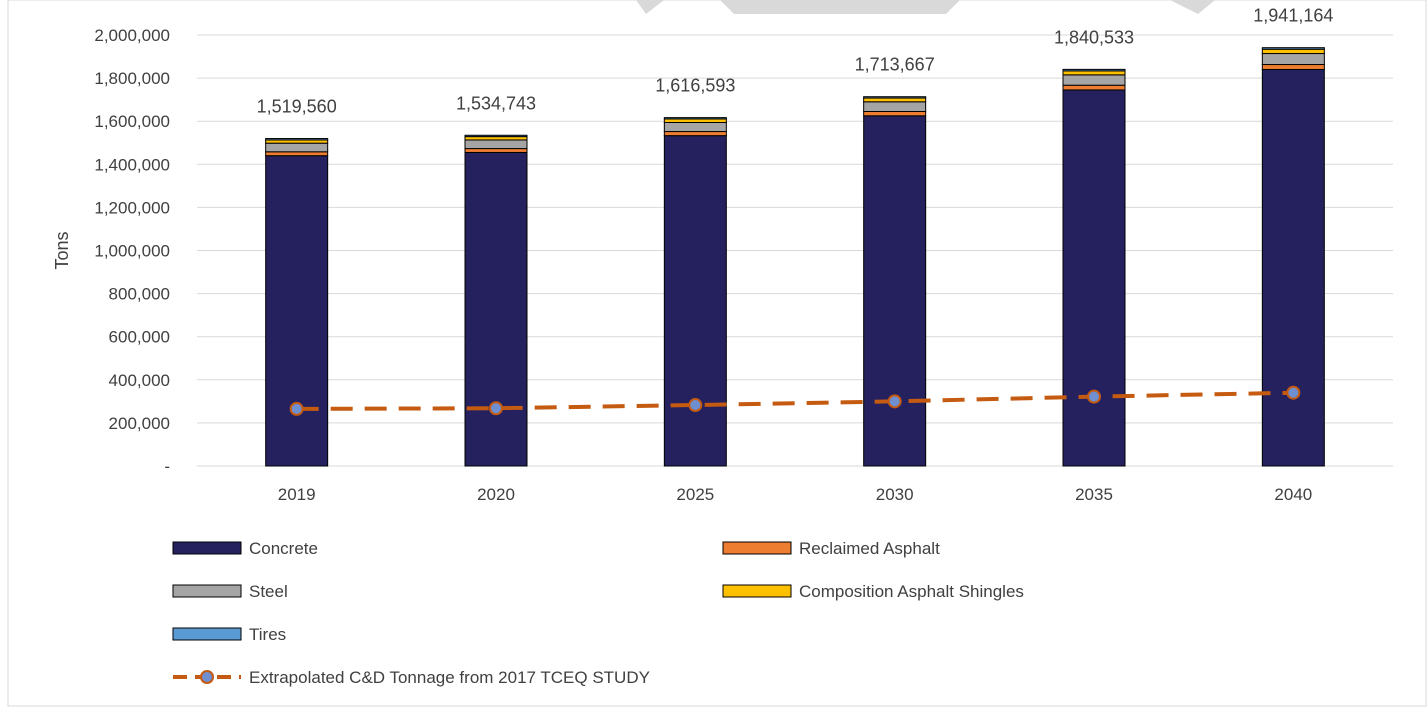 This screenshot has width=1427, height=707. Describe the element at coordinates (895, 65) in the screenshot. I see `total-data-label: 1,713,667` at that location.